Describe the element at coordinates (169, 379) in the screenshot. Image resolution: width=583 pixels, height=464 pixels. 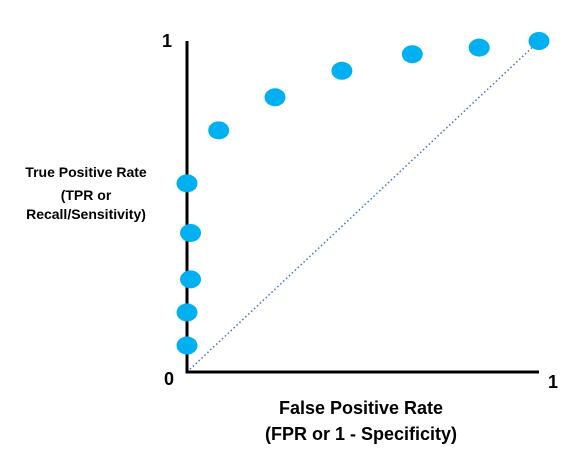
I see `origin-tick-label: 0` at that location.